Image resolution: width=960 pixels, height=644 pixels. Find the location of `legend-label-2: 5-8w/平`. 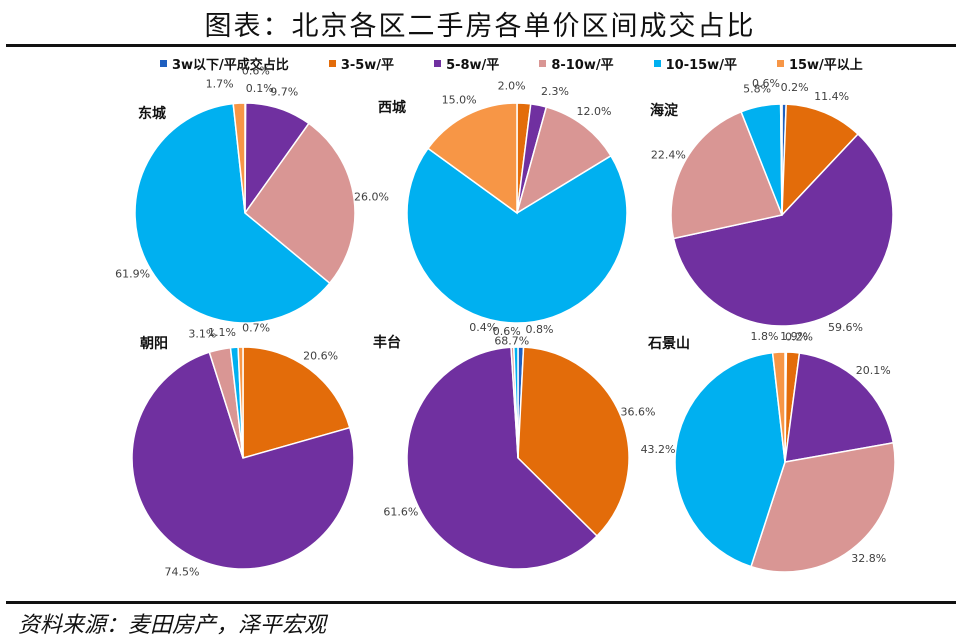

legend-label-2: 5-8w/平 is located at coordinates (473, 65).